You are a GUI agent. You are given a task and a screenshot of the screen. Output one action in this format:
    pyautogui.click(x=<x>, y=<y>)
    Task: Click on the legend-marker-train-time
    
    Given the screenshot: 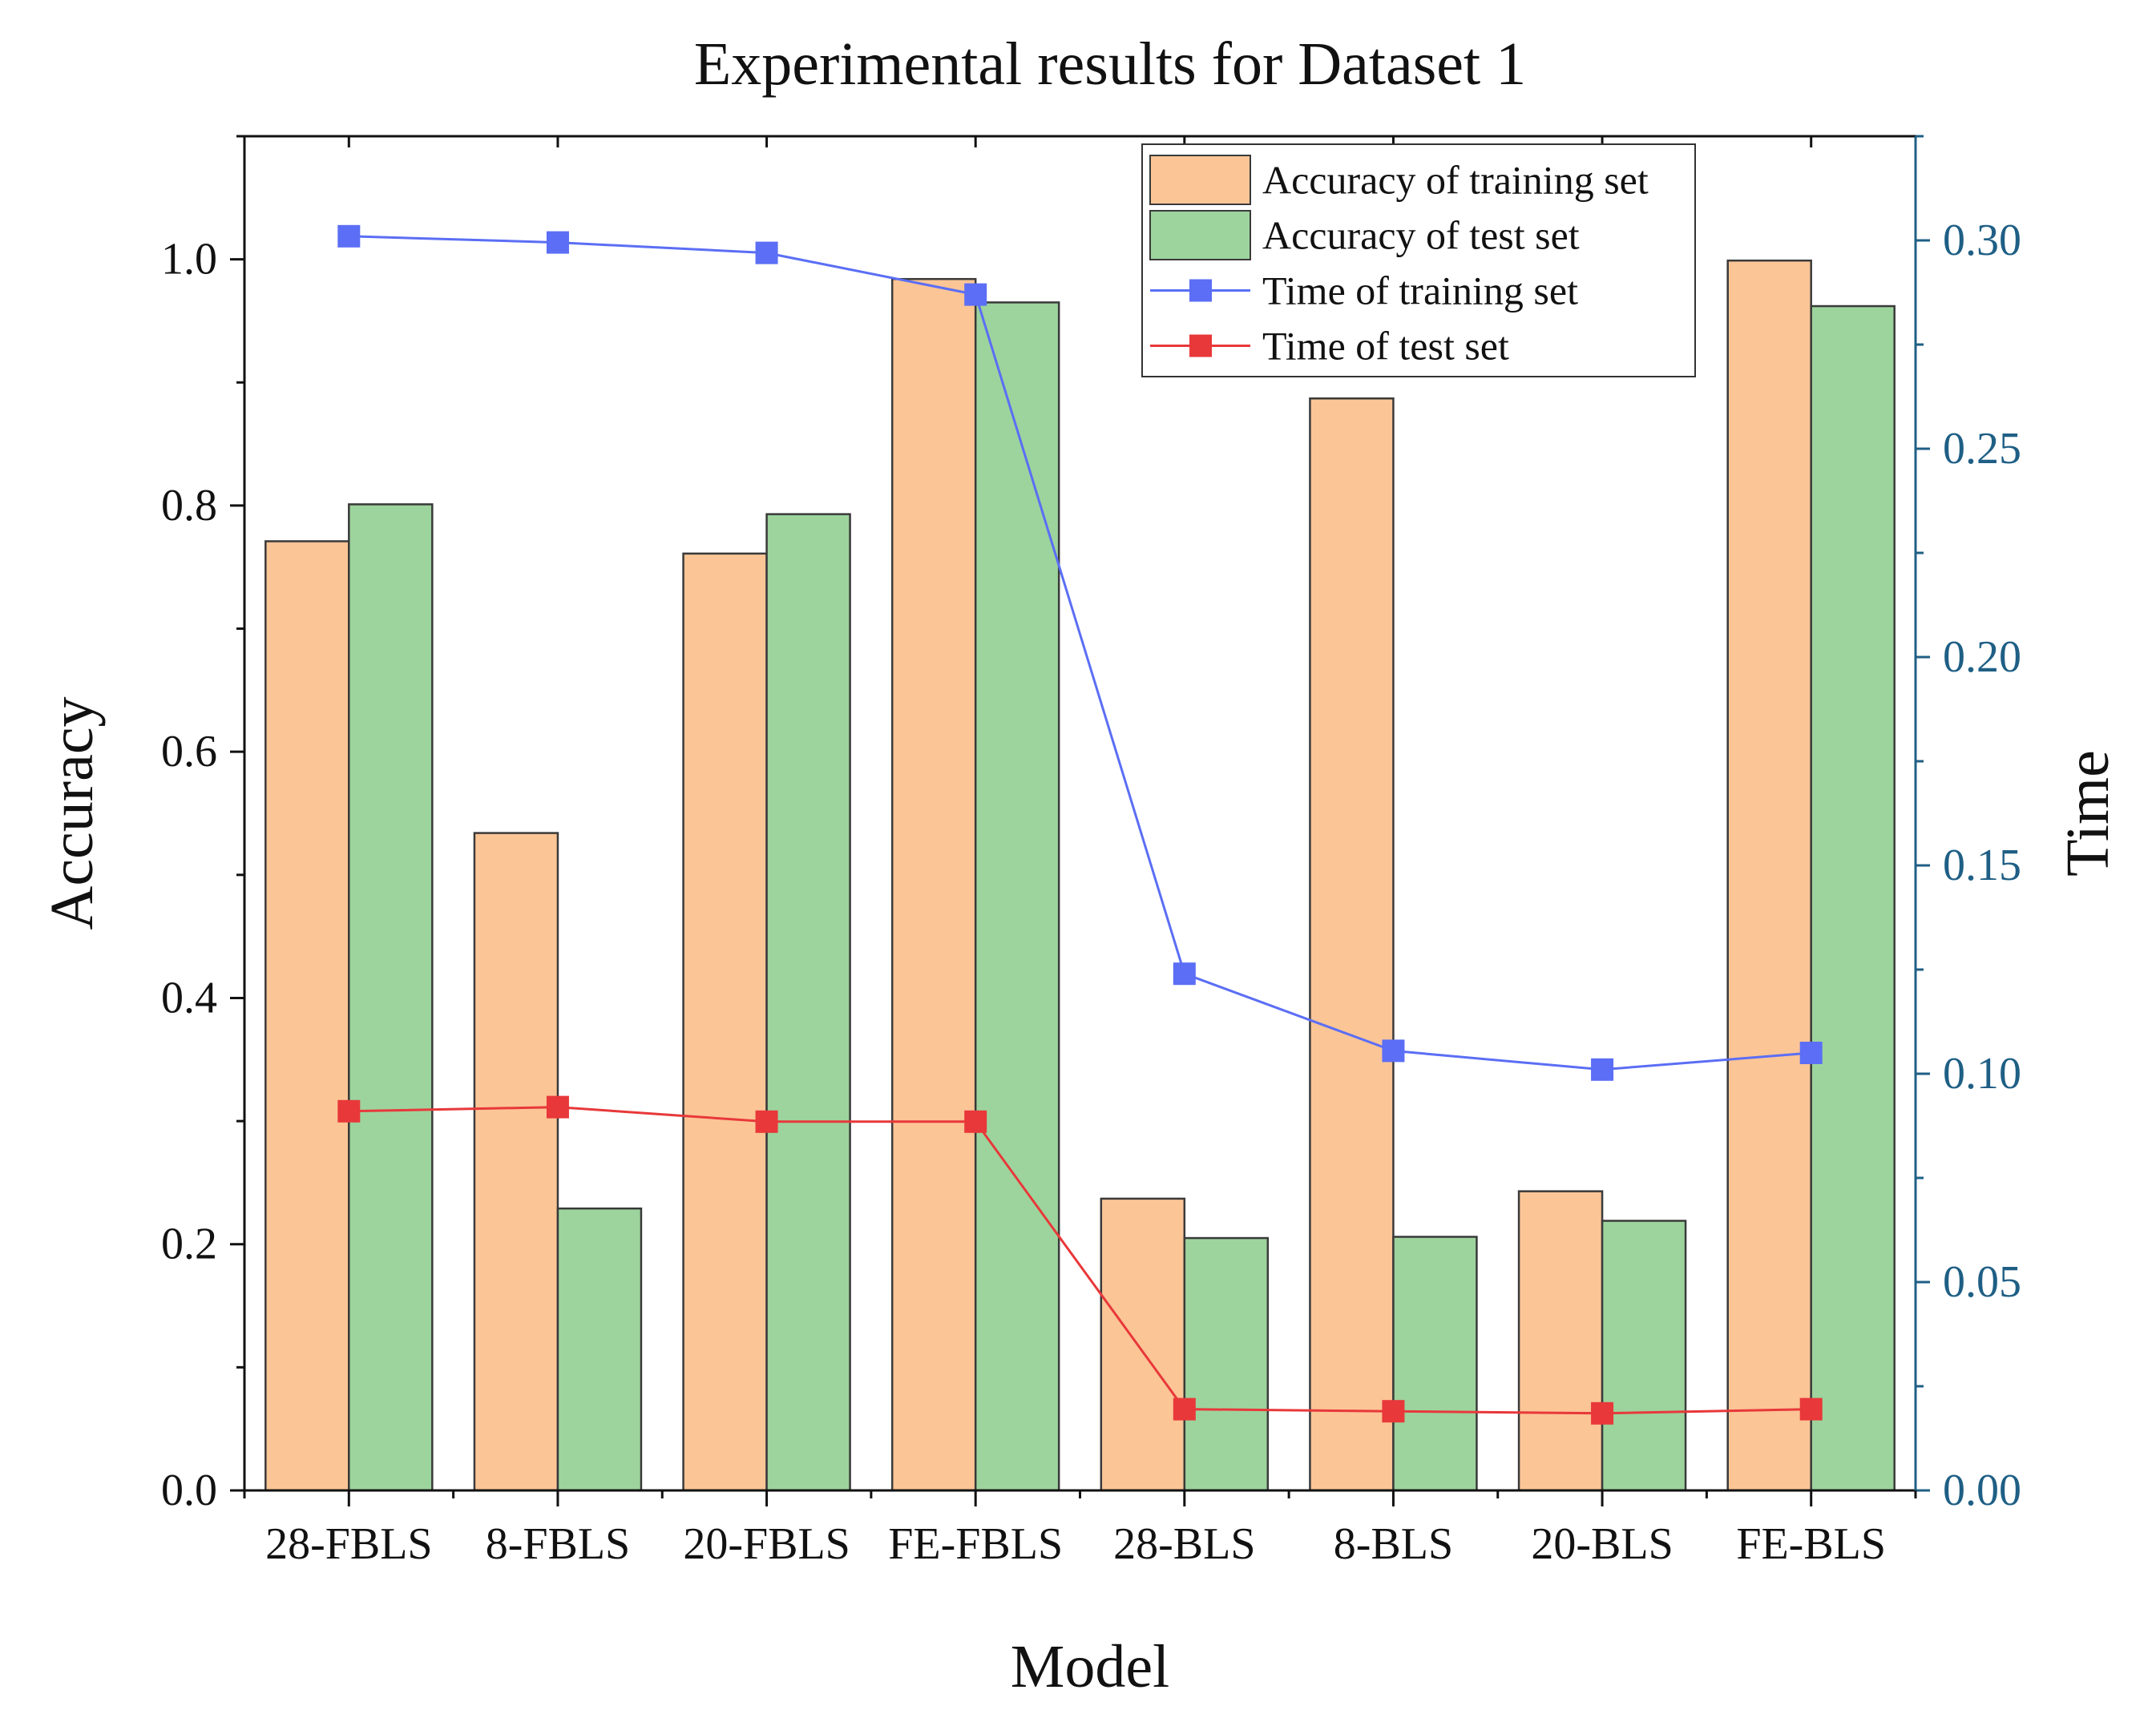 What is the action you would take?
    pyautogui.click(x=1200, y=290)
    